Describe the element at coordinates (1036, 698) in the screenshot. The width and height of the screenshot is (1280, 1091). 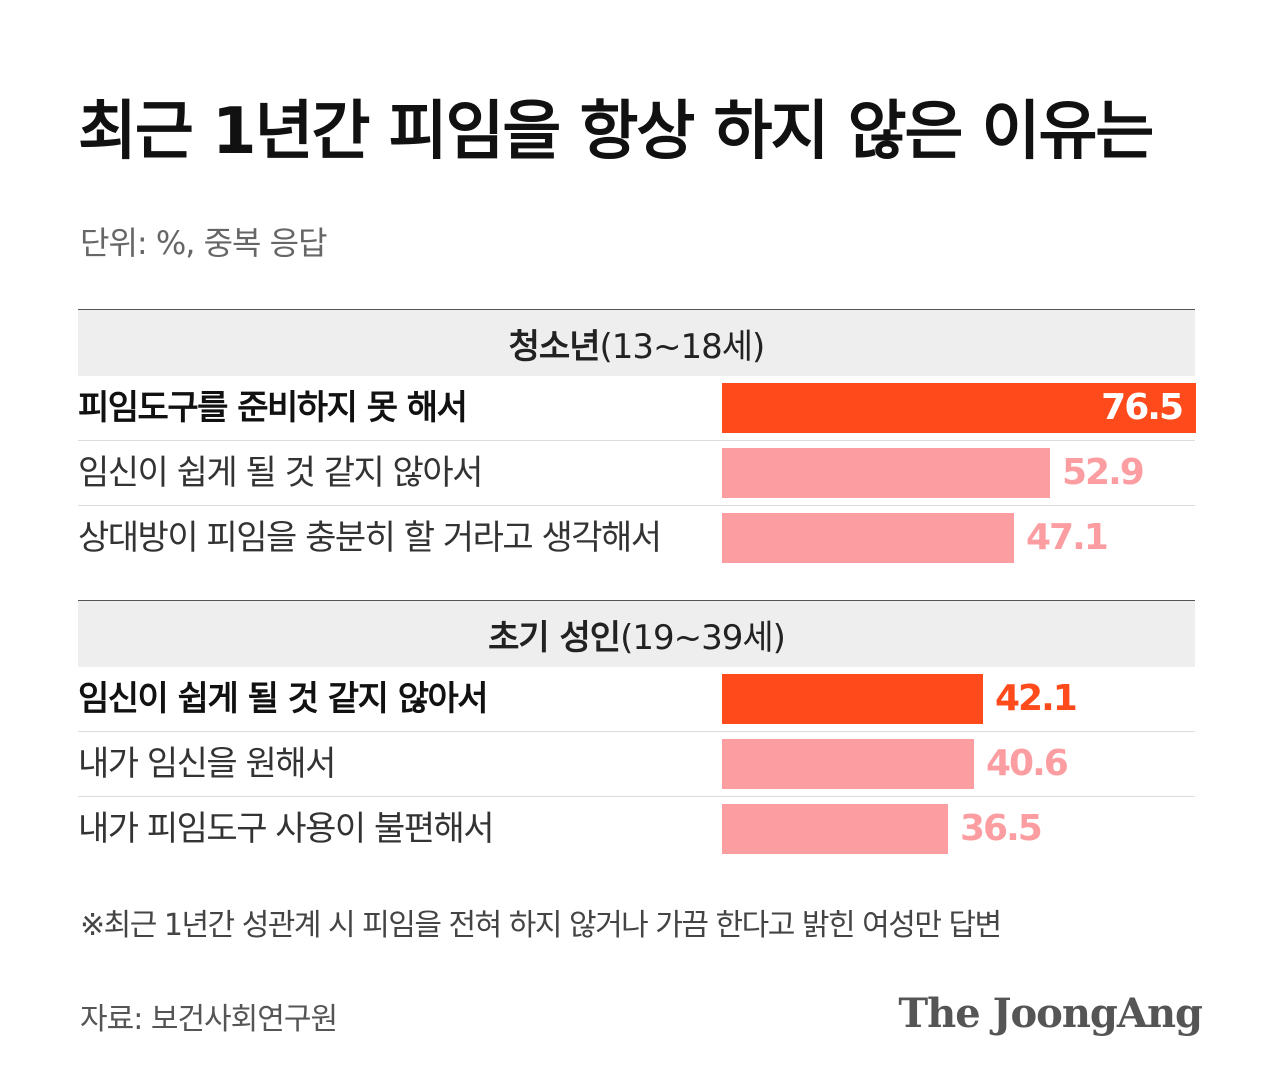
I see `value-label: 42.1` at that location.